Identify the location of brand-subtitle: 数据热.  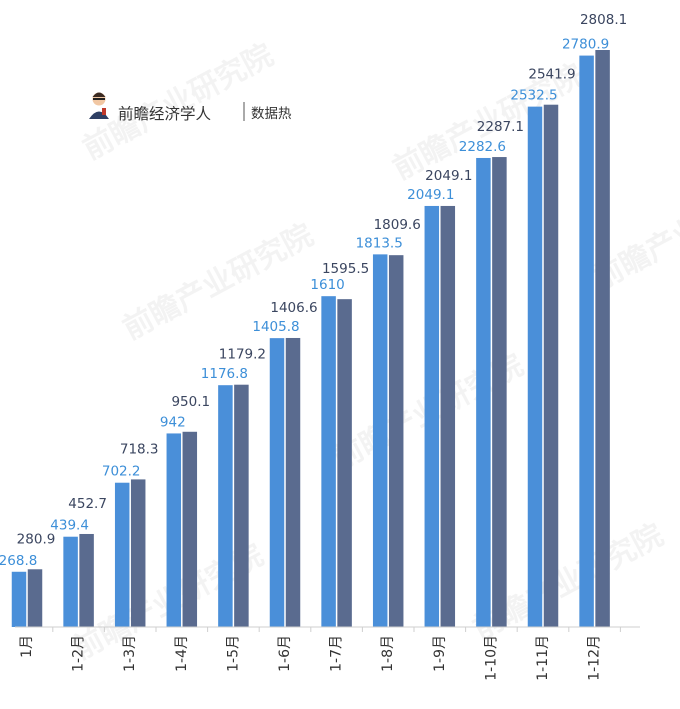
(271, 114).